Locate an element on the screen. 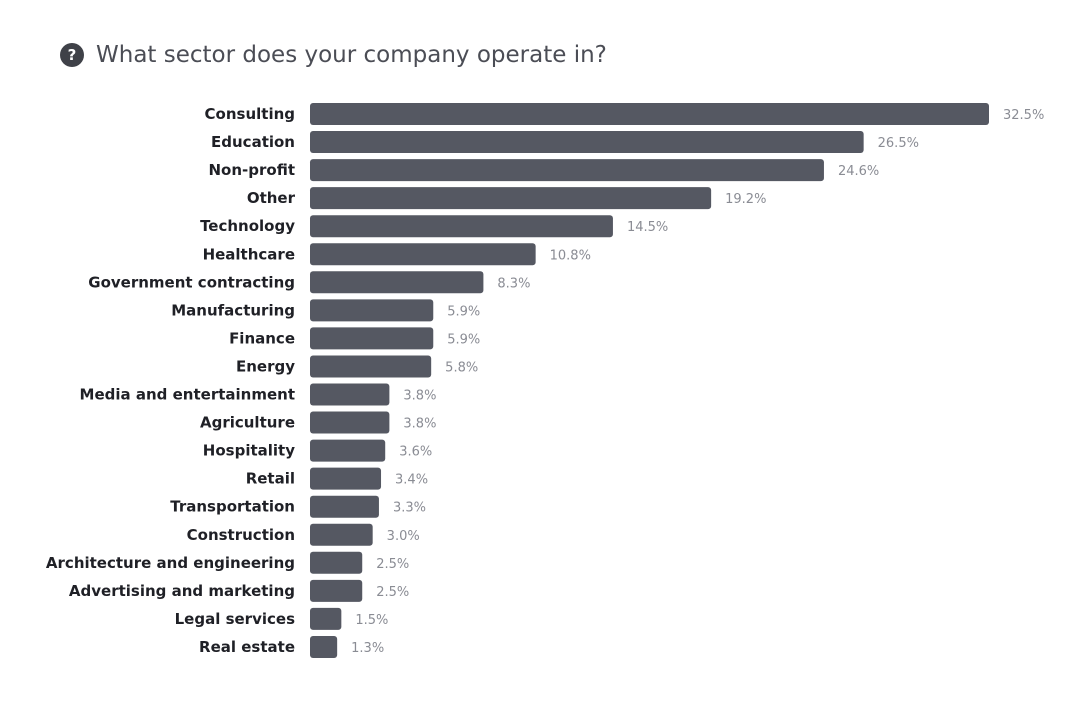  bar-row: Healthcare 10.8% is located at coordinates (397, 254).